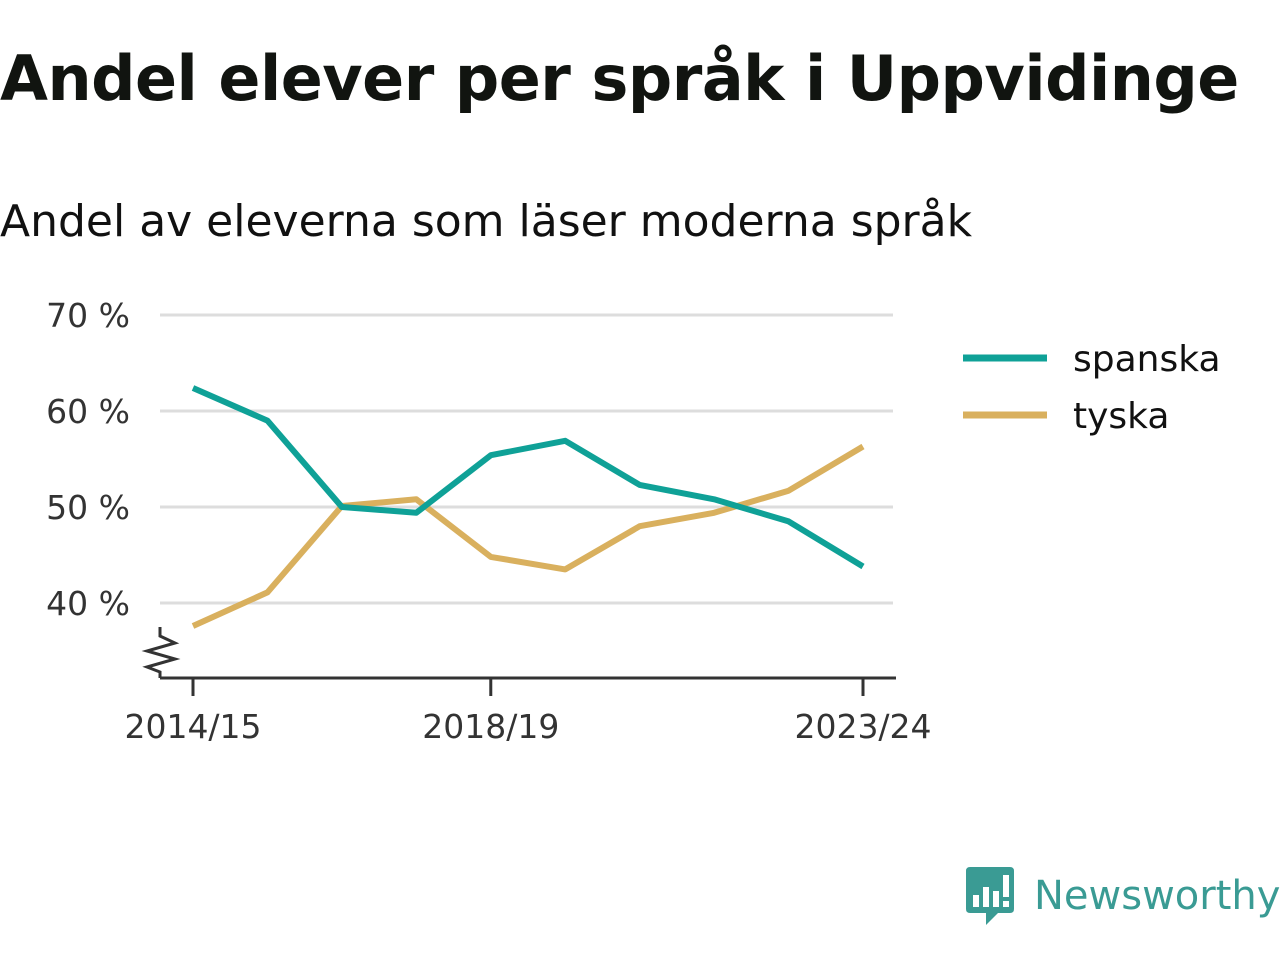  Describe the element at coordinates (88, 315) in the screenshot. I see `y-tick-label: 70 %` at that location.